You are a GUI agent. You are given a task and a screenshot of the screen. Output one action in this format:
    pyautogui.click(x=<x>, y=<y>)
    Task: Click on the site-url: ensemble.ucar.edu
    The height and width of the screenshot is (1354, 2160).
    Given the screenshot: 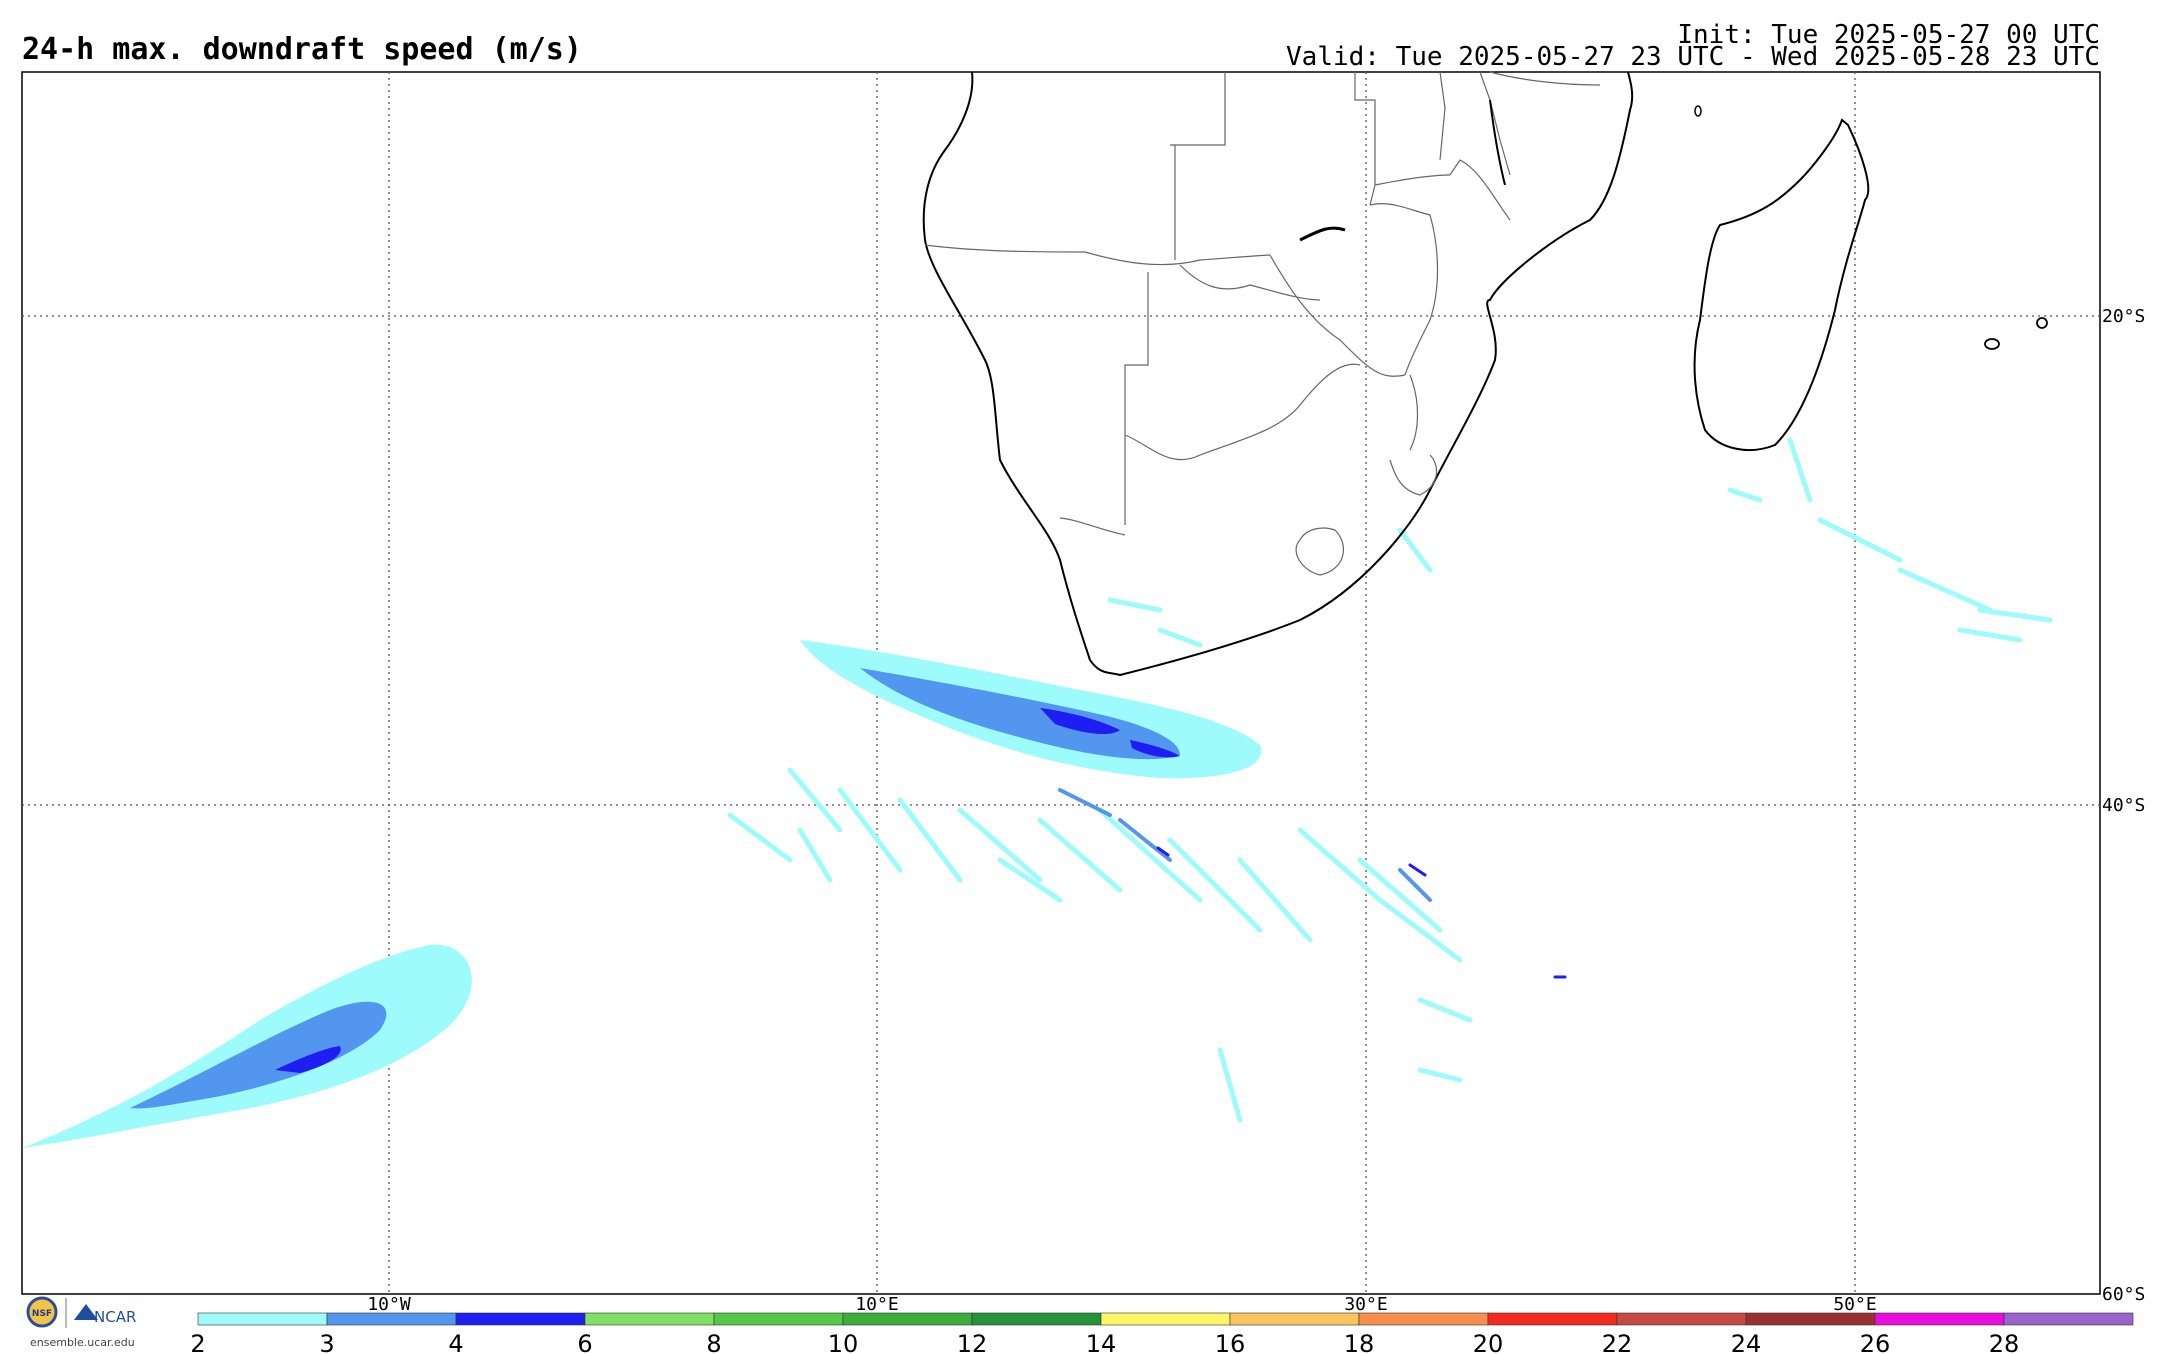 What is the action you would take?
    pyautogui.click(x=82, y=1342)
    